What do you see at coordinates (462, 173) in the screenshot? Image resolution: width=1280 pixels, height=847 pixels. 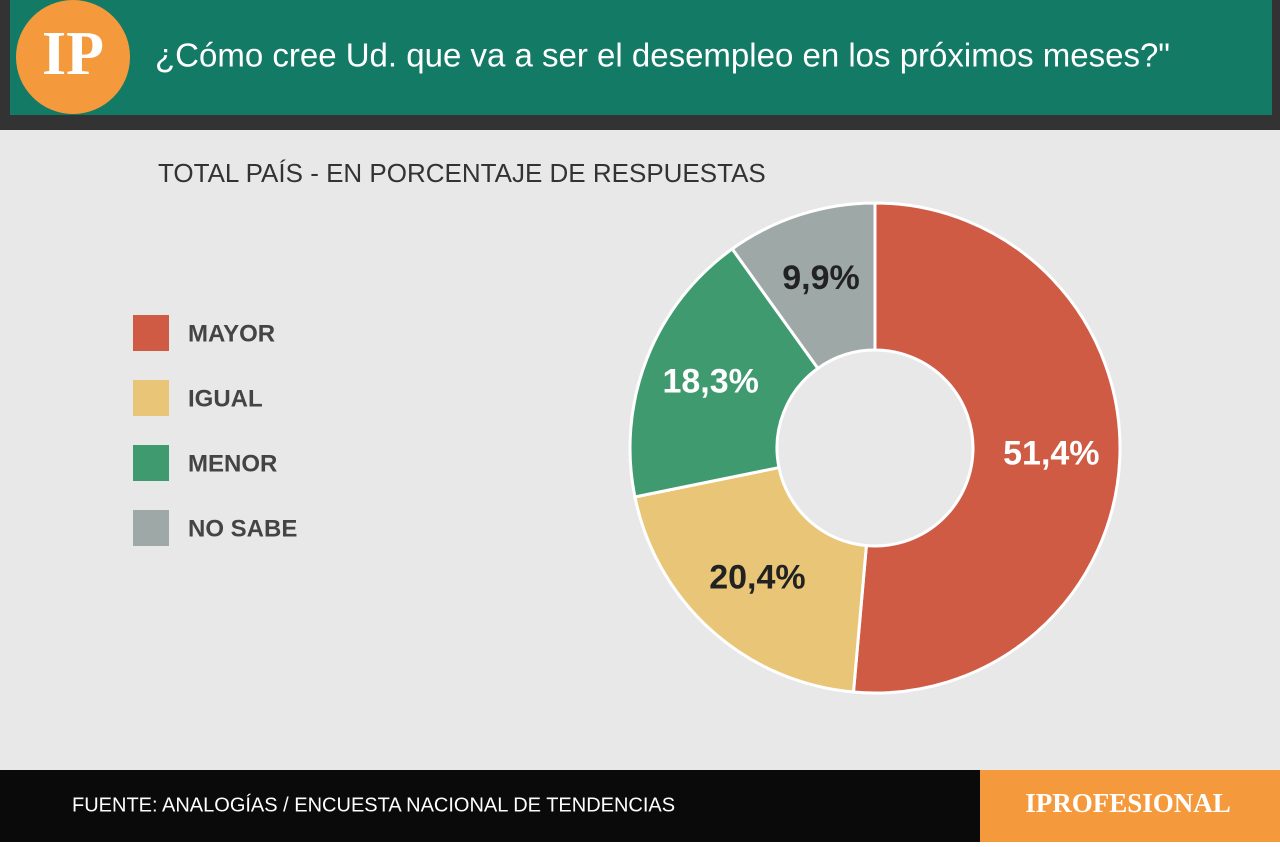 I see `chart-subtitle: TOTAL PAÍS - EN PORCENTAJE DE RESPUESTAS` at bounding box center [462, 173].